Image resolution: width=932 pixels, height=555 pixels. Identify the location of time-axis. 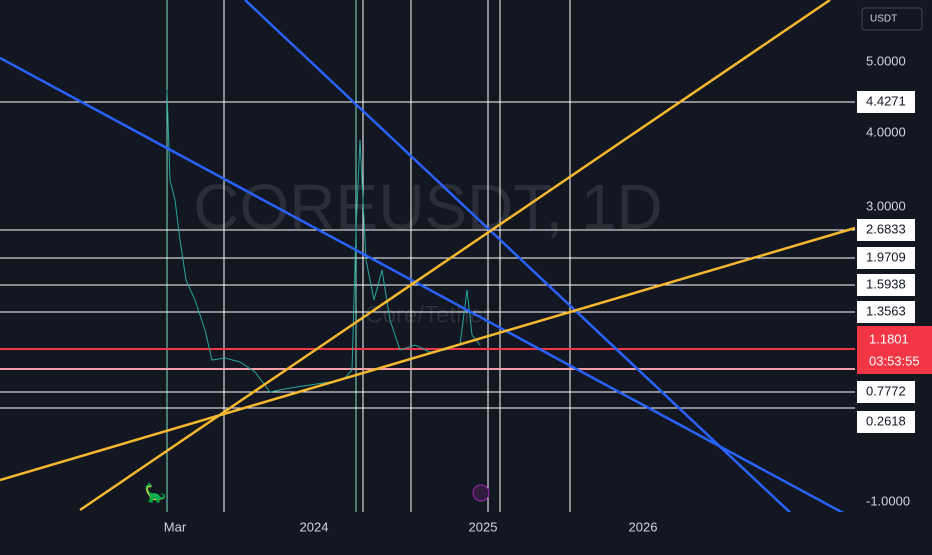
(427, 531).